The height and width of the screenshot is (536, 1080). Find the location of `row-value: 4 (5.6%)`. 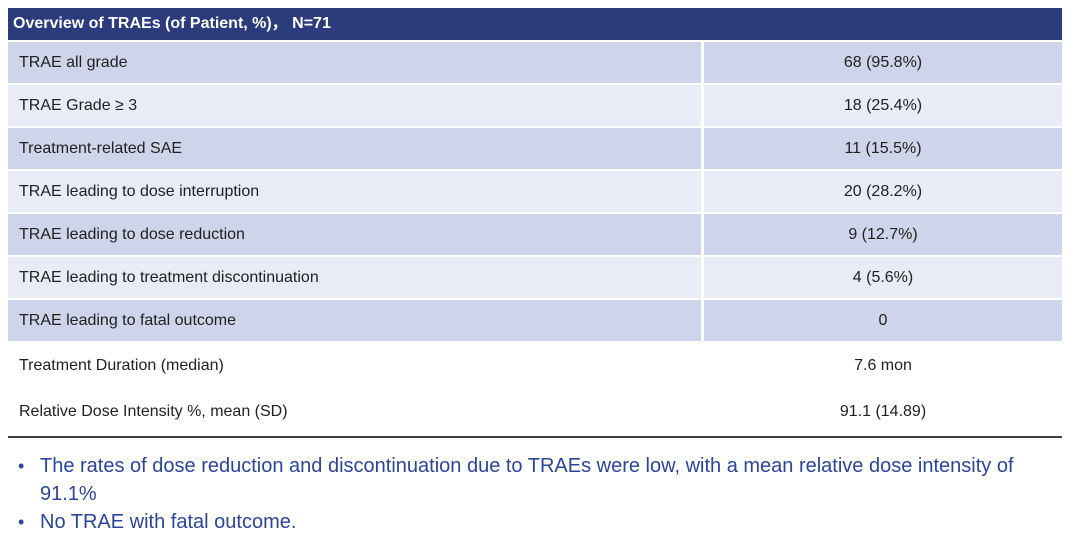

row-value: 4 (5.6%) is located at coordinates (883, 277).